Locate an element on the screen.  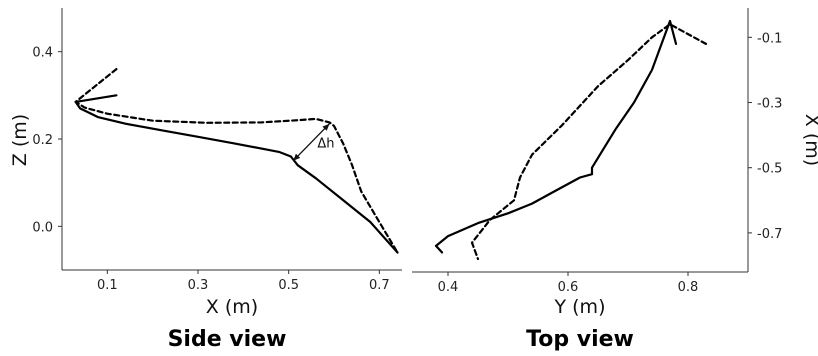
delta-h-arrowhead-end is located at coordinates (326, 127).